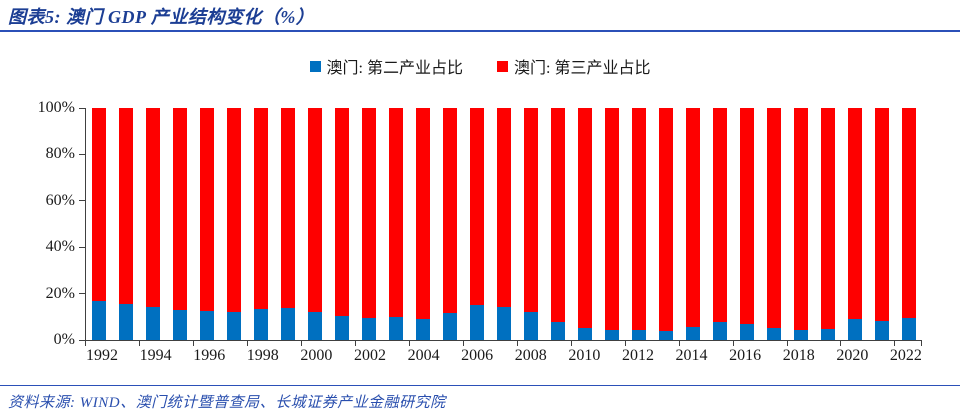  What do you see at coordinates (60, 247) in the screenshot?
I see `y-tick-label: 40%` at bounding box center [60, 247].